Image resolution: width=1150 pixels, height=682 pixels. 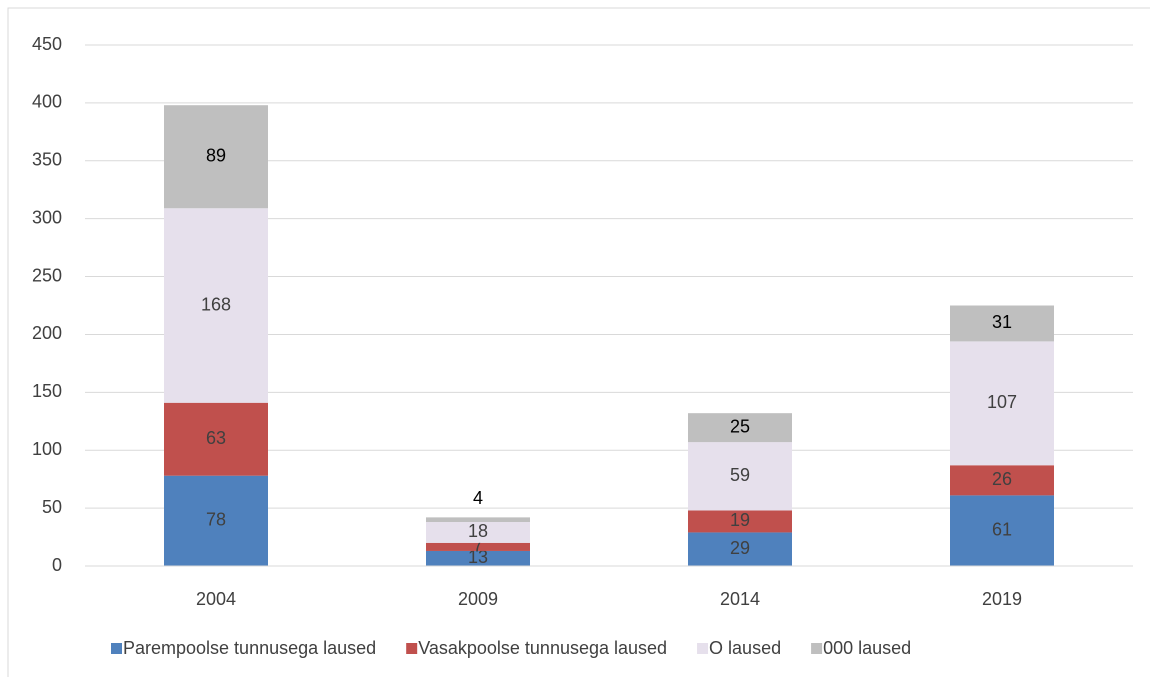 I want to click on x-tick-label: 2004, so click(x=216, y=599).